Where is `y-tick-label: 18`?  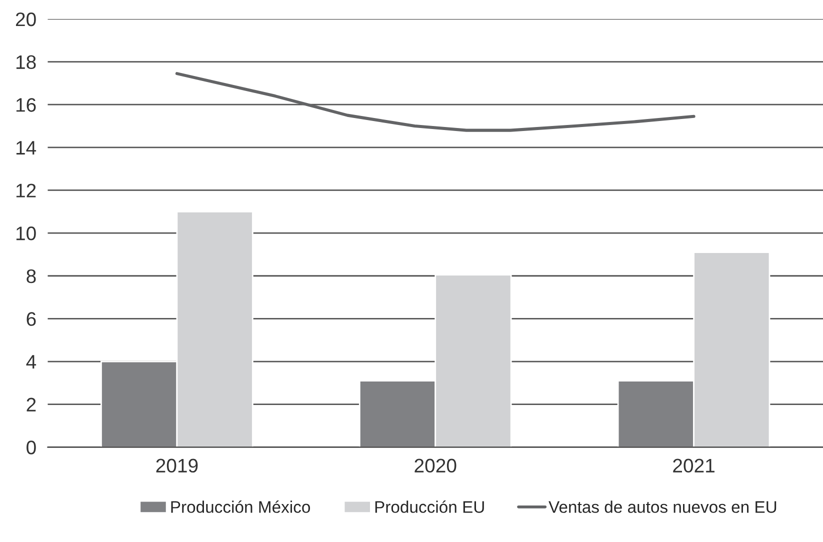
y-tick-label: 18 is located at coordinates (26, 62).